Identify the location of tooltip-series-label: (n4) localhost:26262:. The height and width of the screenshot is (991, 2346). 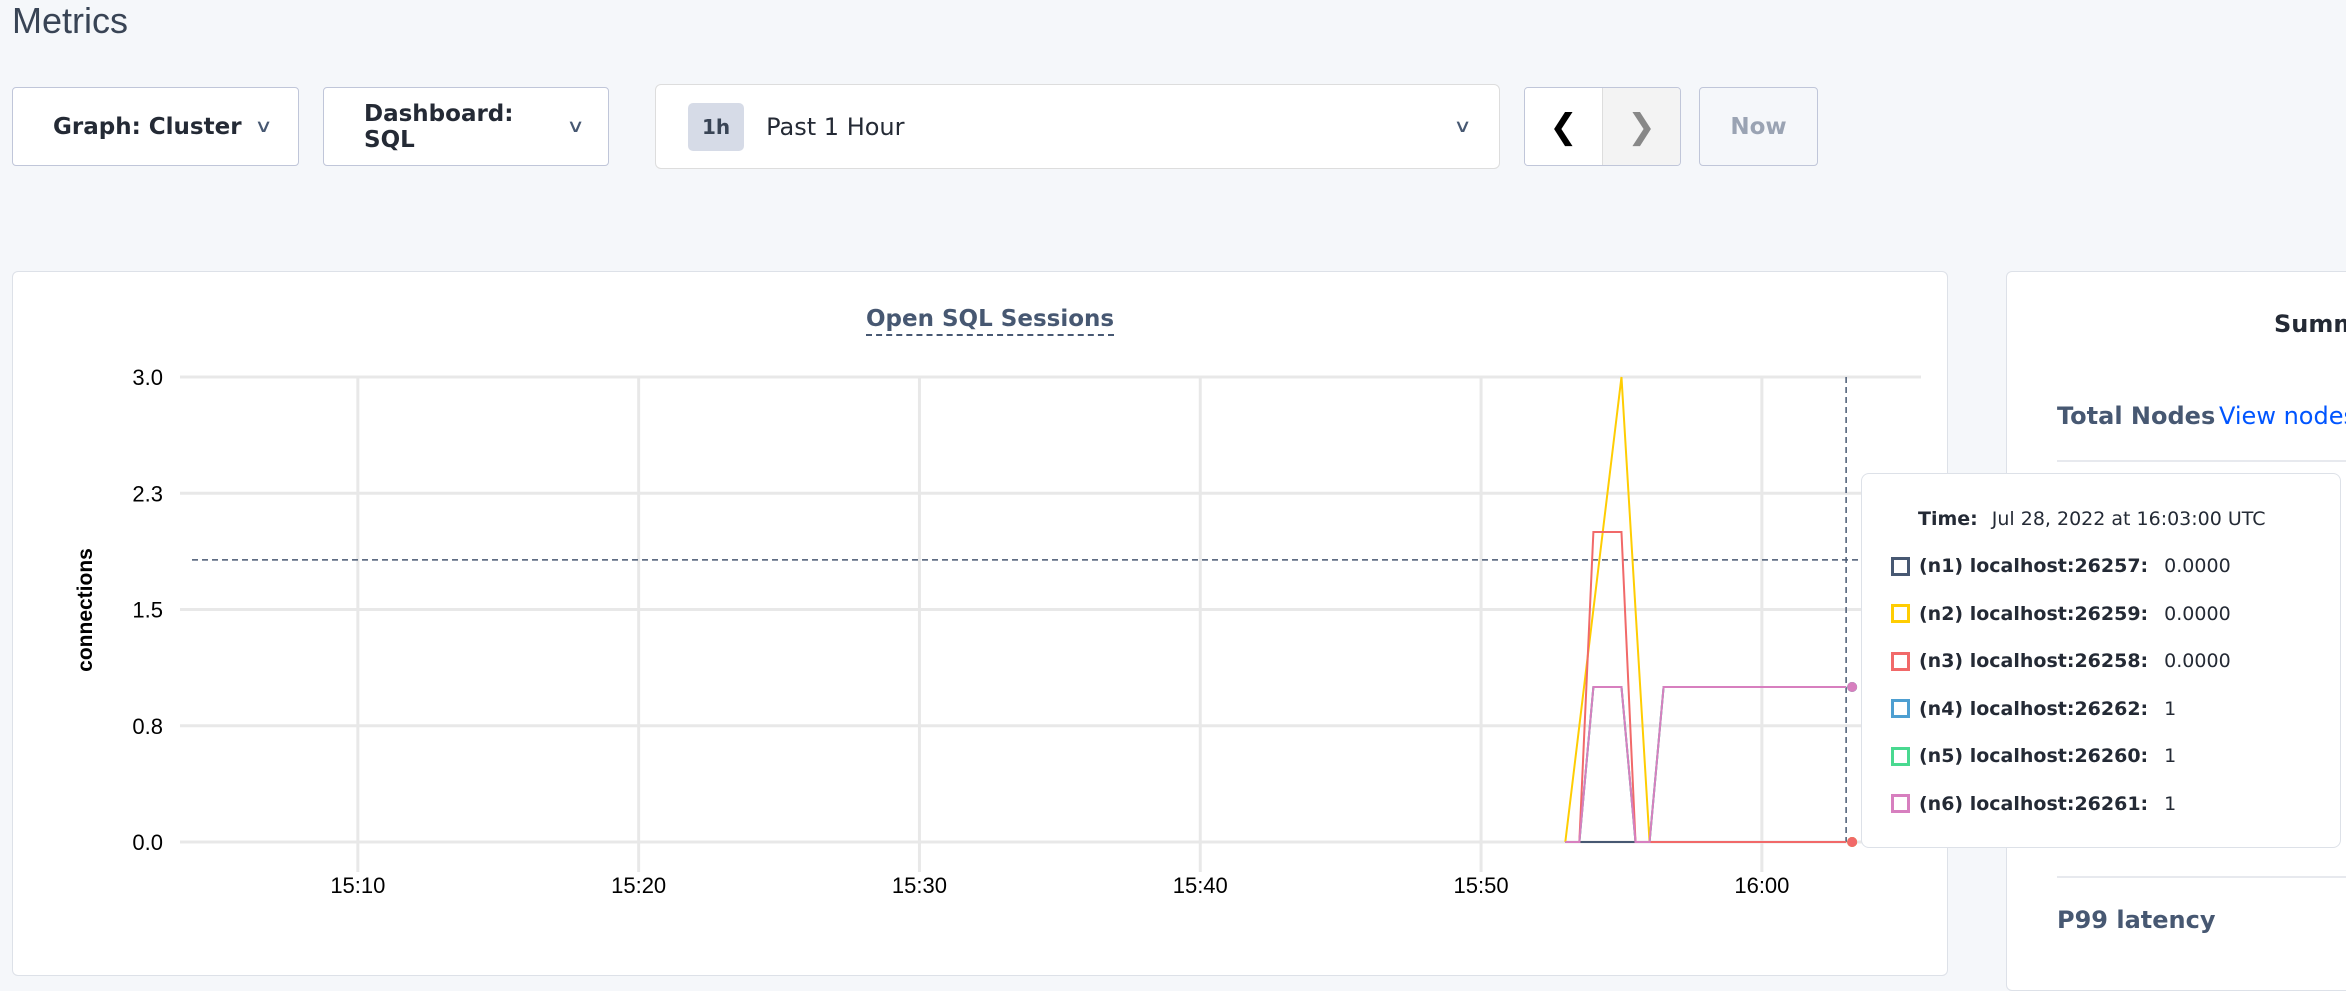
(2034, 708).